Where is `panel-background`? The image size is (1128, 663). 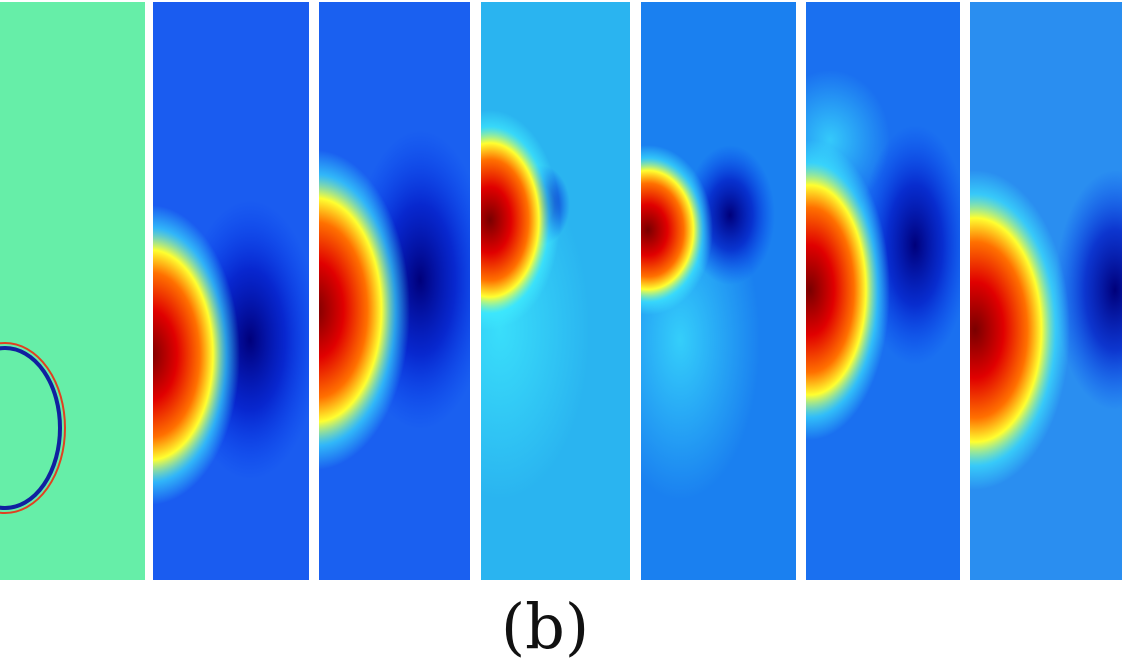 panel-background is located at coordinates (72, 291).